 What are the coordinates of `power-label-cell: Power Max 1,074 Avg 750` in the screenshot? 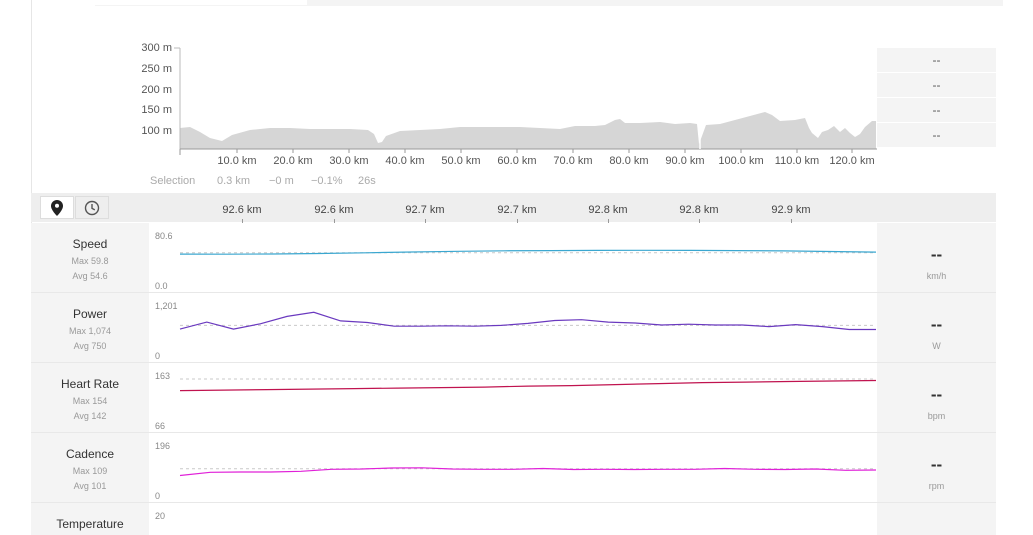 It's located at (90, 327).